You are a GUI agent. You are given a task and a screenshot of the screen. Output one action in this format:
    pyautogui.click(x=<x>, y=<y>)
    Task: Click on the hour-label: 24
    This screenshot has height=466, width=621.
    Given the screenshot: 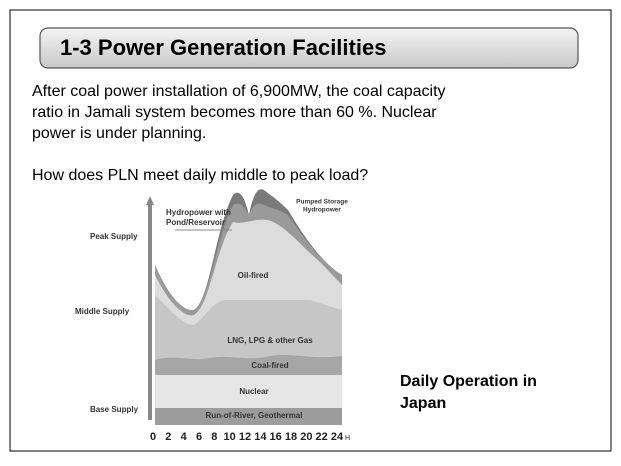 What is the action you would take?
    pyautogui.click(x=337, y=437)
    